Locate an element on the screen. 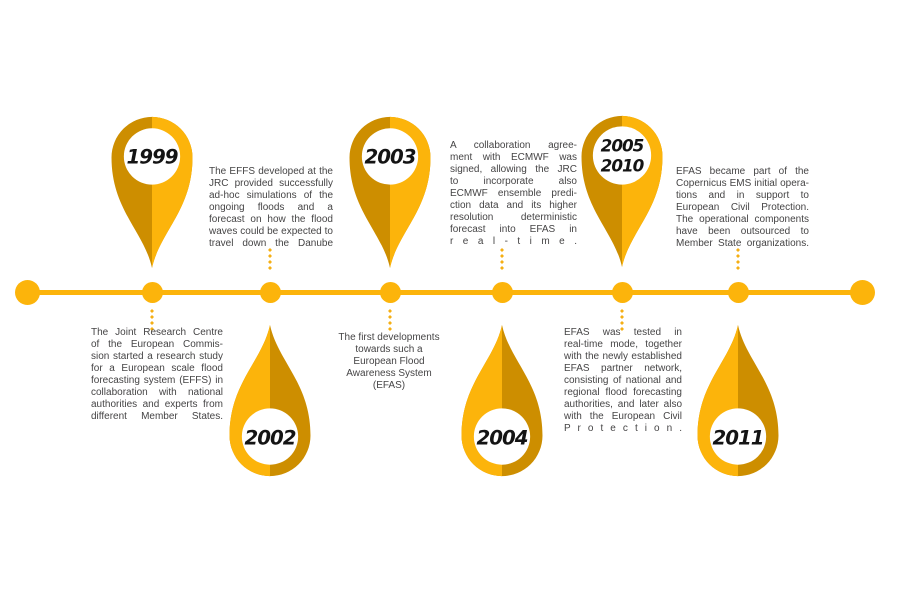 The image size is (900, 600). description-line: to incorporate also is located at coordinates (513, 181).